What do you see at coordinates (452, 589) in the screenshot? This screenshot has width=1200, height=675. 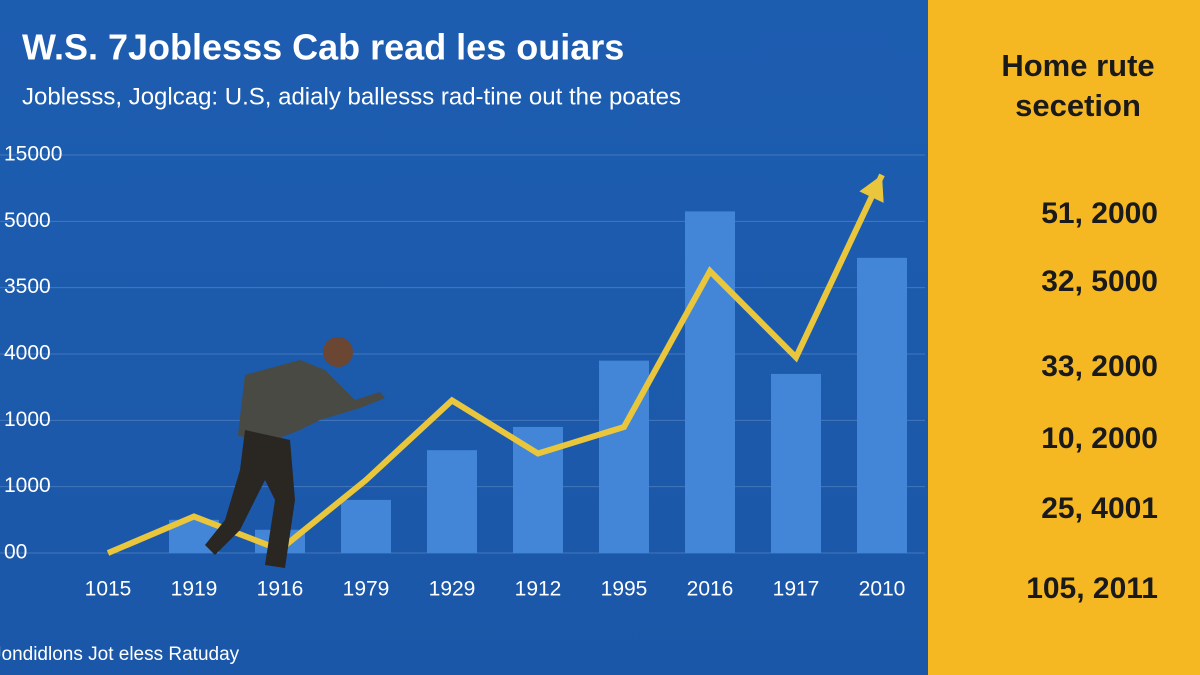 I see `x-tick-label: 1929` at bounding box center [452, 589].